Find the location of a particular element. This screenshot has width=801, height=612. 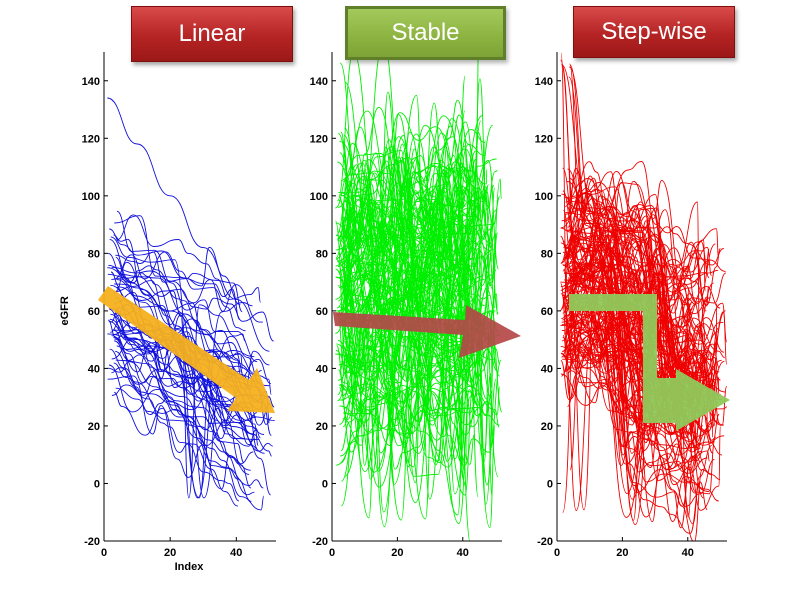

stepwise-trend-arrow is located at coordinates (649, 362).